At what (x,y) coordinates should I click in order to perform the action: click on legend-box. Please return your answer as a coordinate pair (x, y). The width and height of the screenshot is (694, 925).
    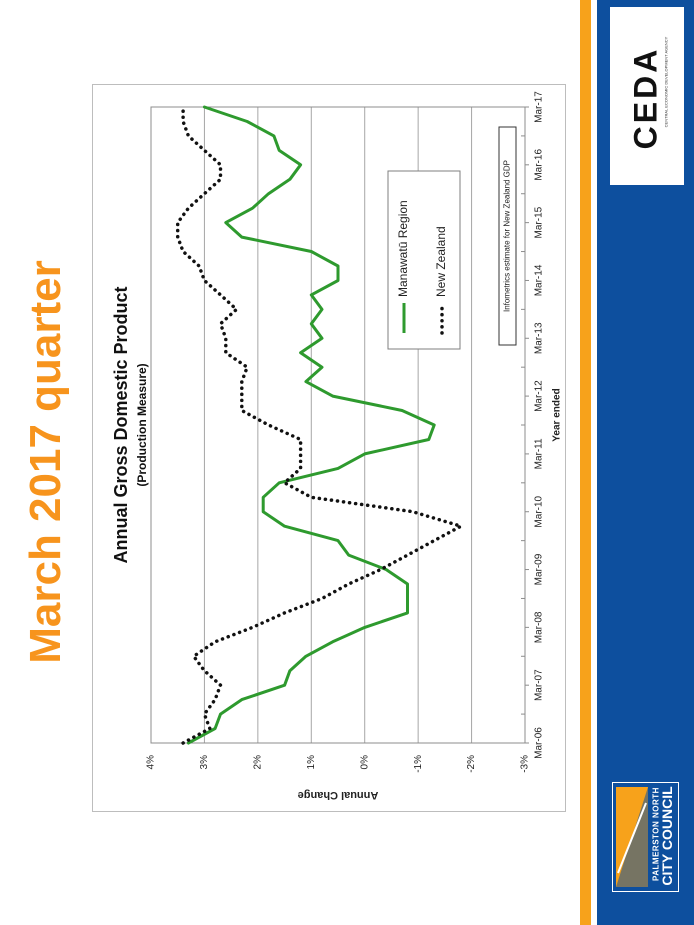
    Looking at the image, I should click on (424, 260).